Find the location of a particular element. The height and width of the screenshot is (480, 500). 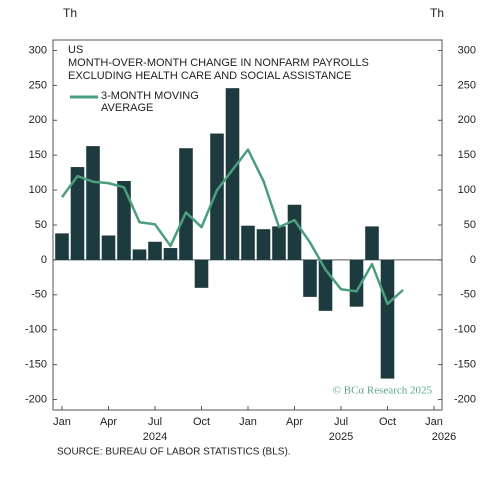

year-label: 2024 is located at coordinates (155, 437).